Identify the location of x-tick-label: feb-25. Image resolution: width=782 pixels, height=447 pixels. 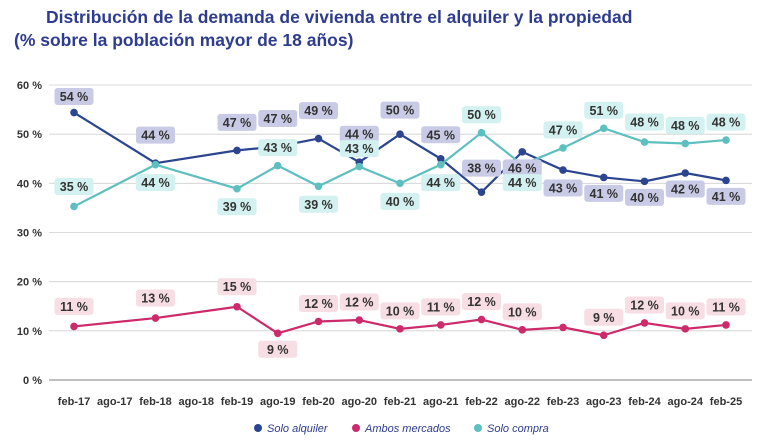
(726, 402).